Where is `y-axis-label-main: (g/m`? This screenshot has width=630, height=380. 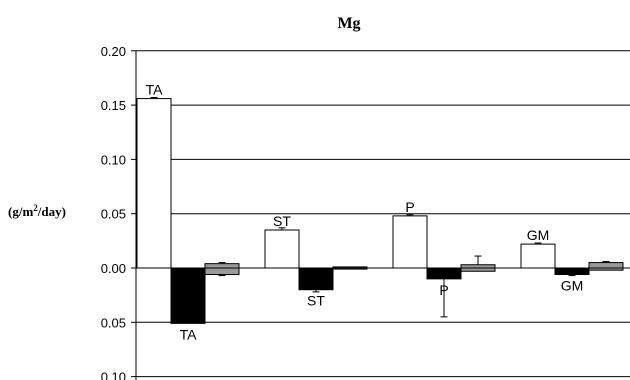 y-axis-label-main: (g/m is located at coordinates (20, 211).